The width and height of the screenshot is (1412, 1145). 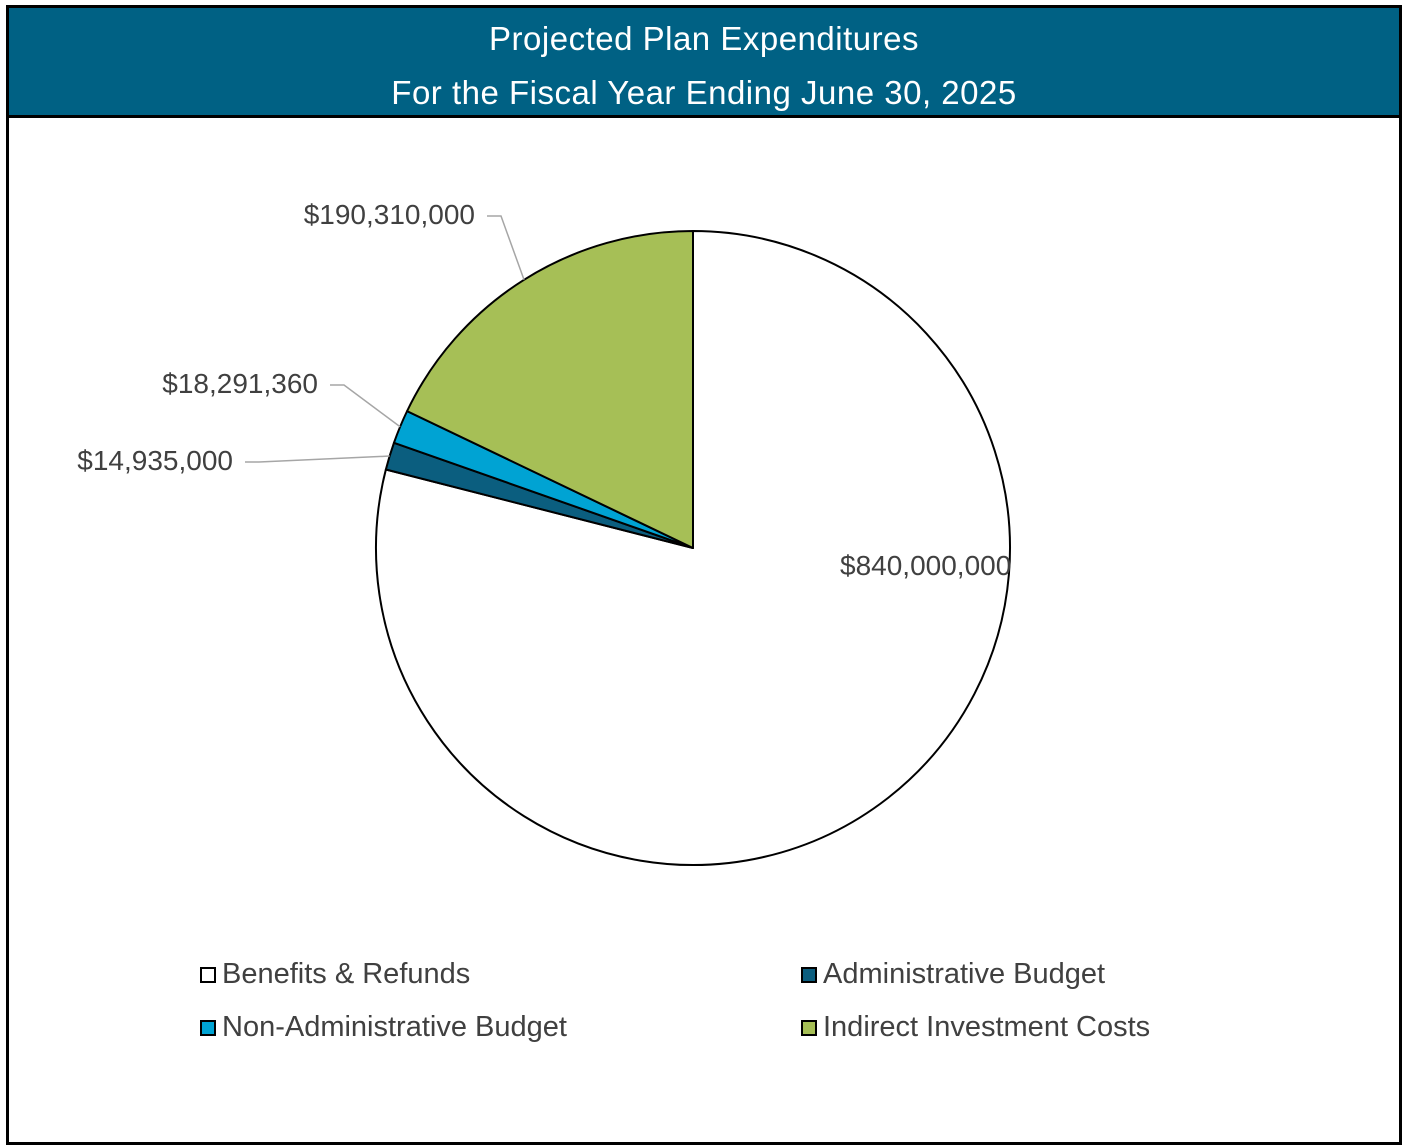 What do you see at coordinates (208, 1027) in the screenshot?
I see `legend-swatch-non-administrative` at bounding box center [208, 1027].